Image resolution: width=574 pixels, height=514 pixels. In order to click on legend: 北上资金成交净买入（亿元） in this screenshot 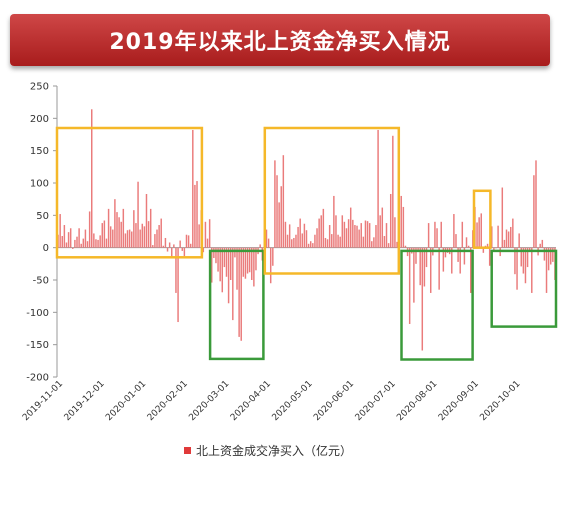, I will do `click(268, 450)`.